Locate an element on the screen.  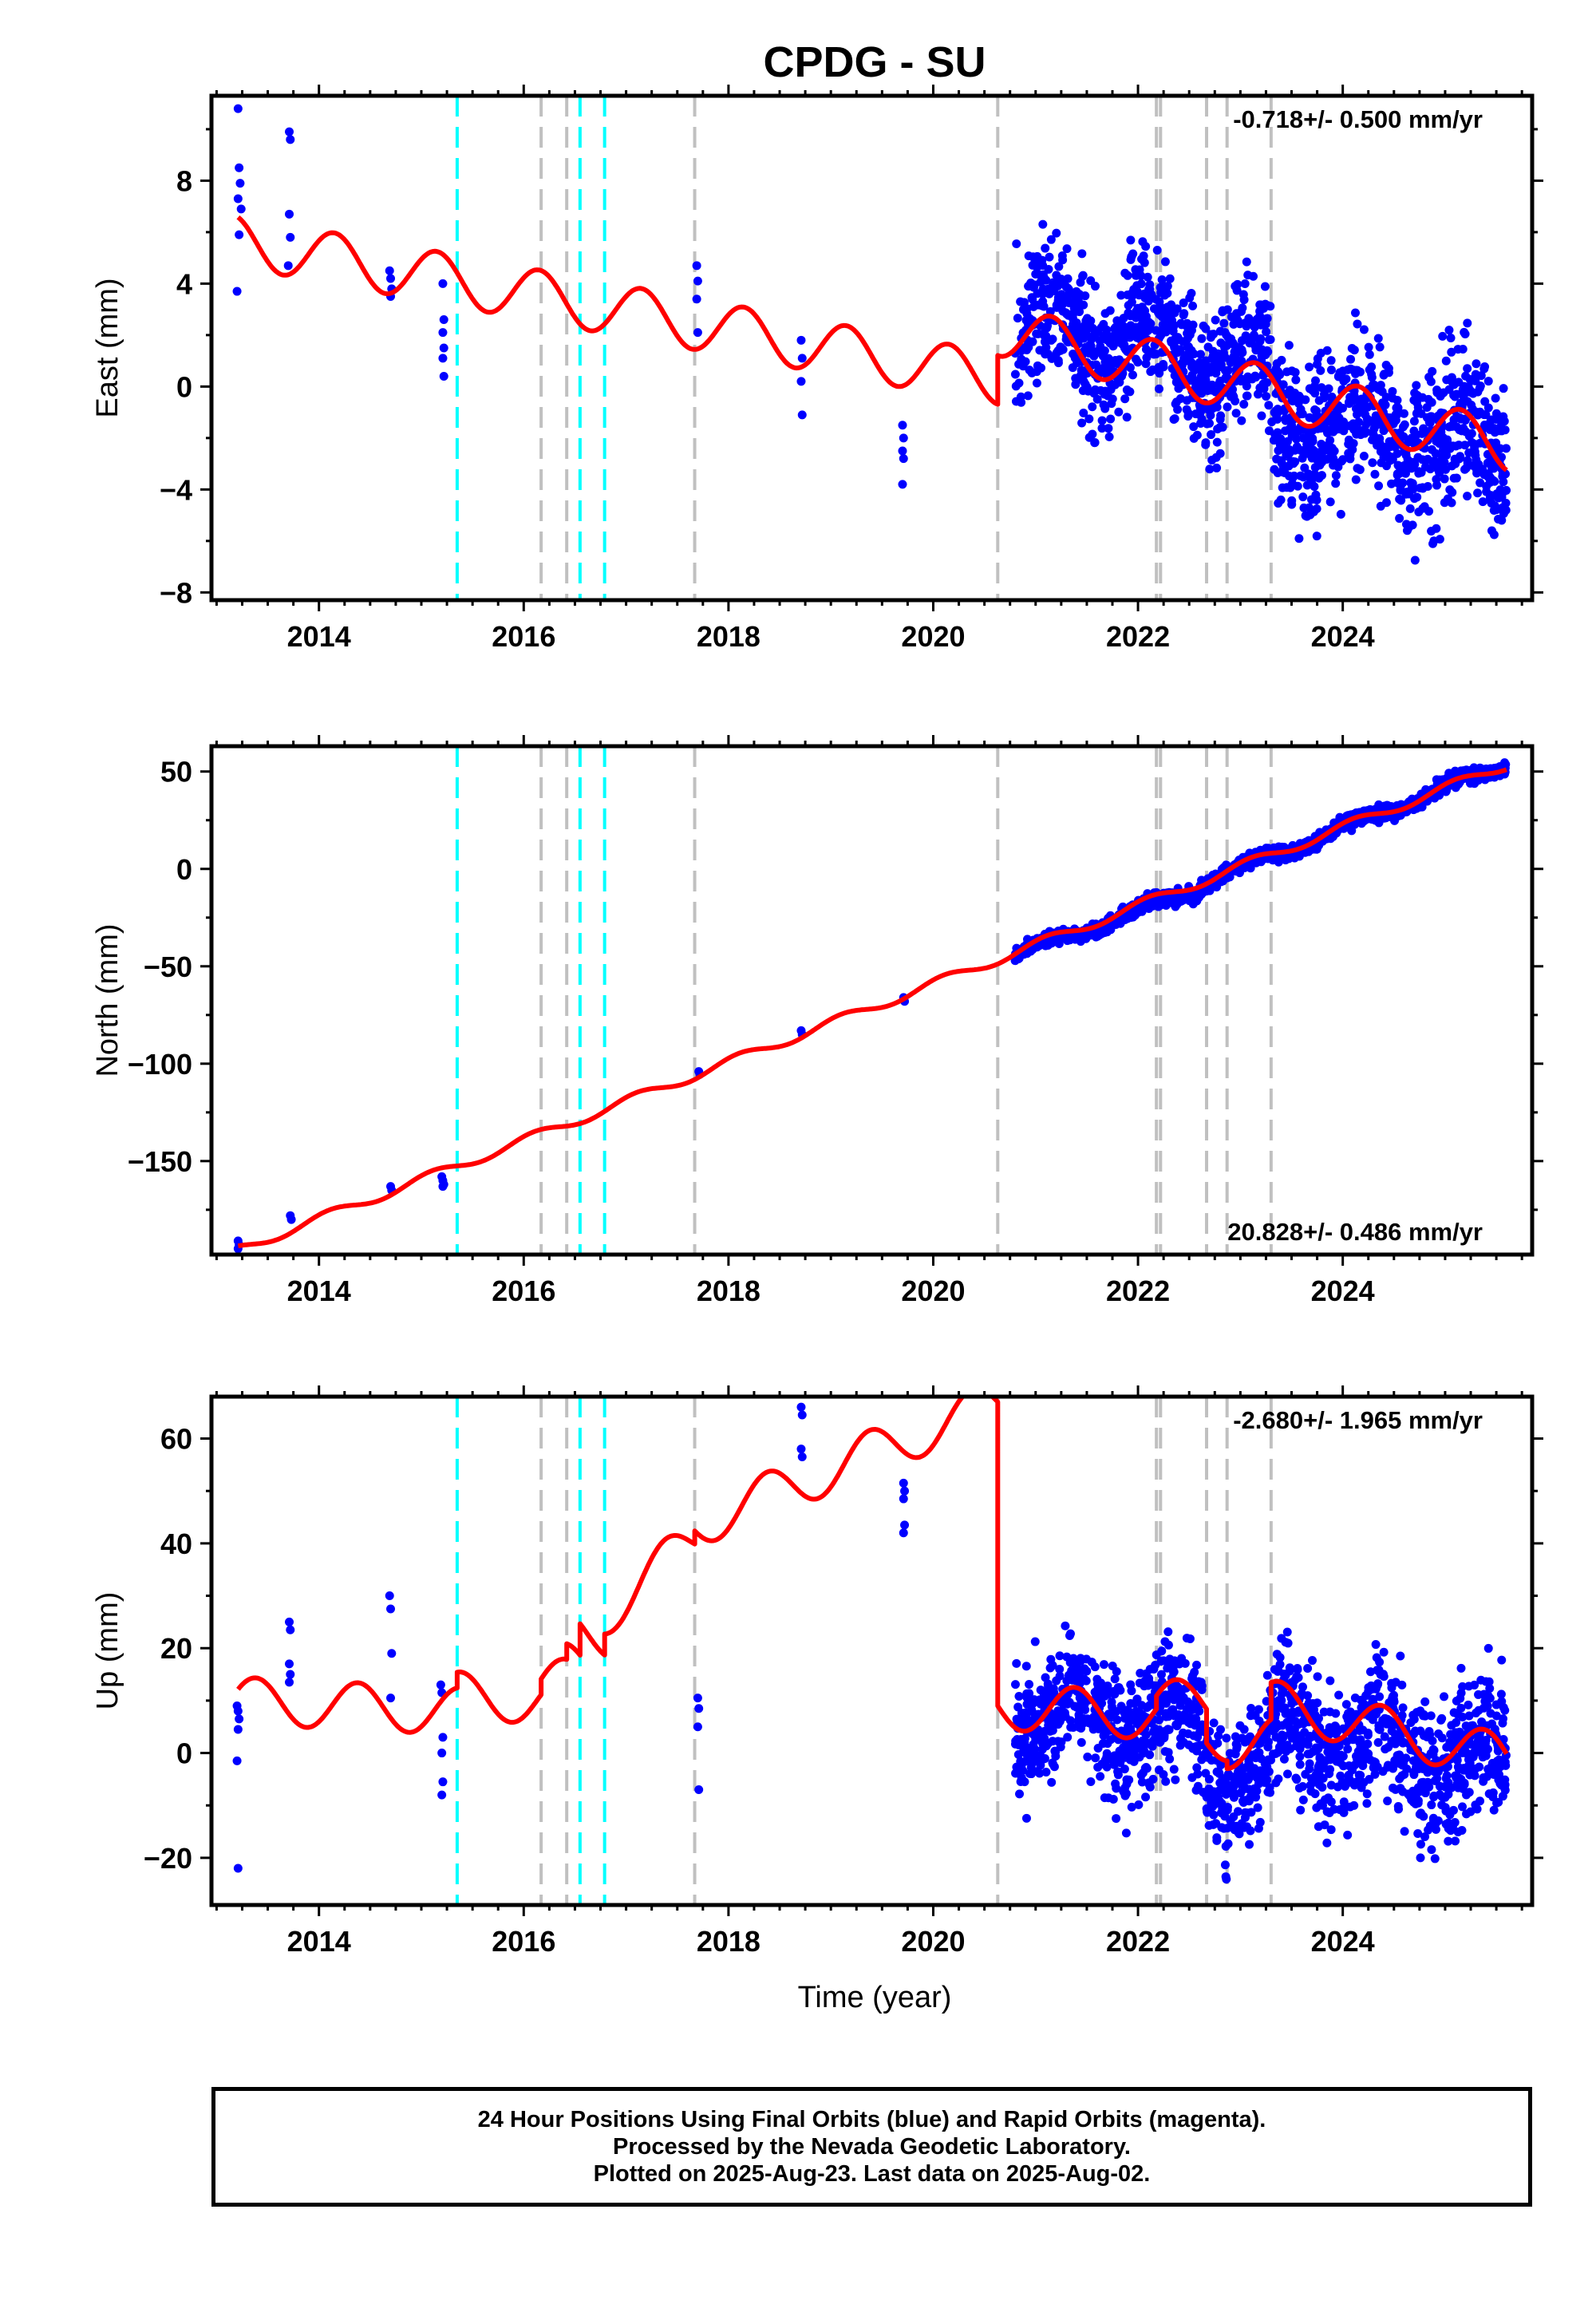
y-axis-label: North (mm) is located at coordinates (107, 1000).